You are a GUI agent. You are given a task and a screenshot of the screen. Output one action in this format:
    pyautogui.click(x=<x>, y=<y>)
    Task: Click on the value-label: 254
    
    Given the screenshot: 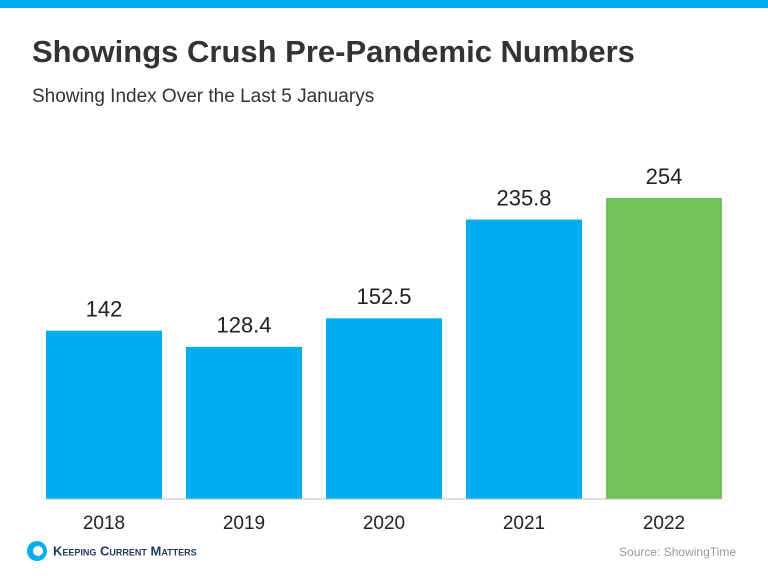 What is the action you would take?
    pyautogui.click(x=664, y=176)
    